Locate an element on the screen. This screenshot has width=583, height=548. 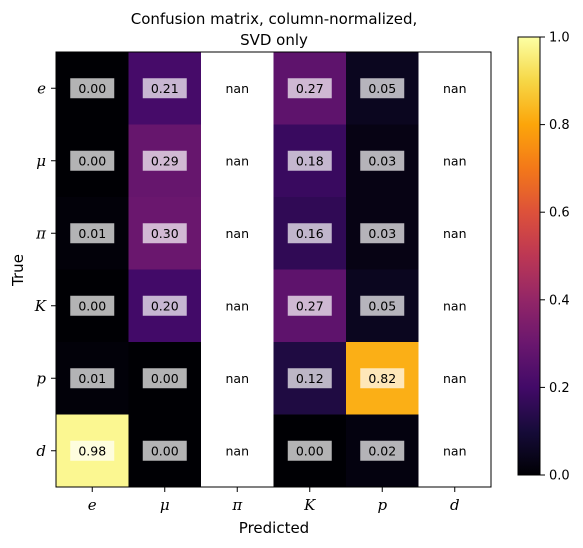
x-tick-label: p is located at coordinates (382, 505).